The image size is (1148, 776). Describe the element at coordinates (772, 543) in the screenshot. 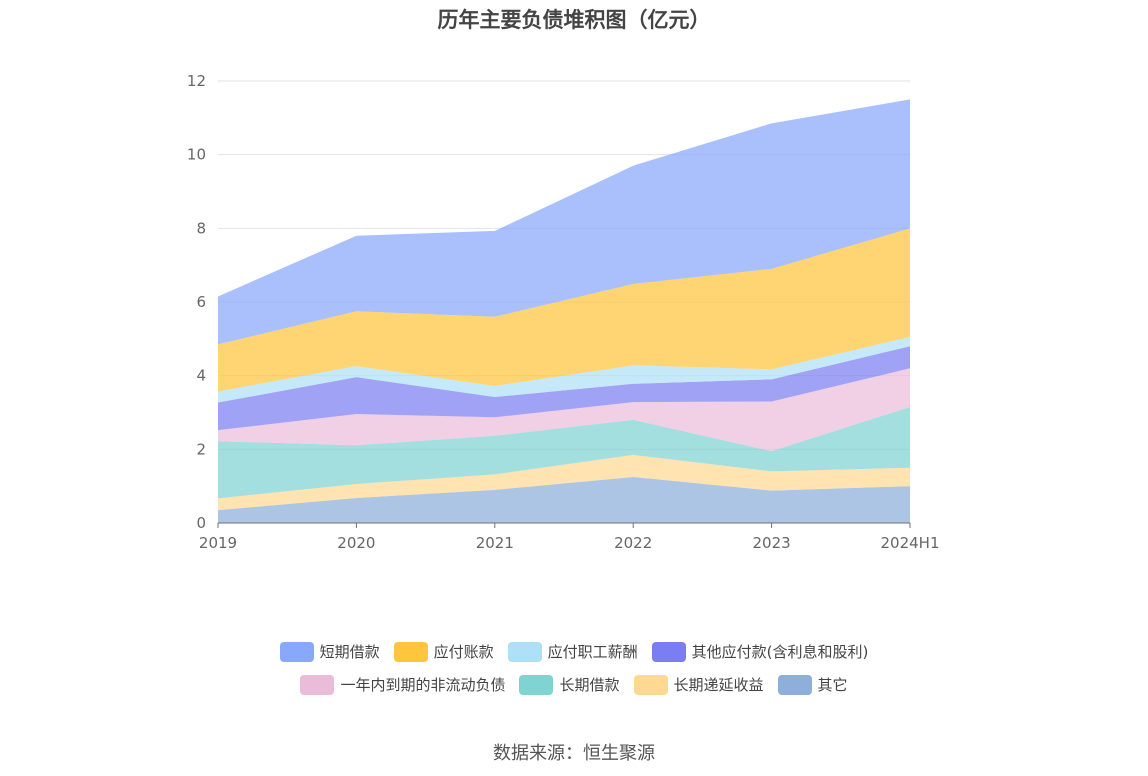

I see `x-tick-label: 2023` at that location.